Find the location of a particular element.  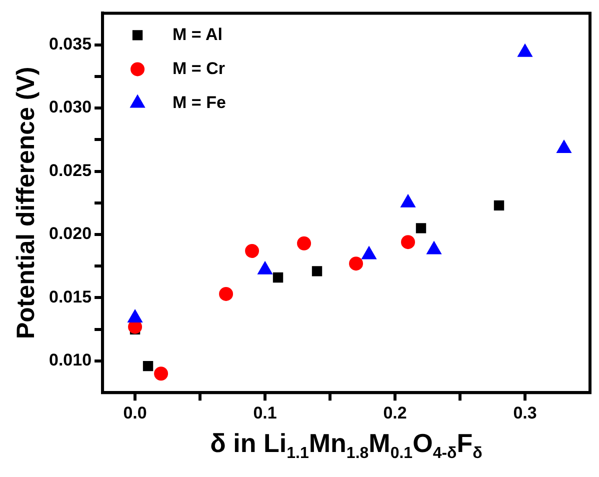

y-tick-label: 0.030 is located at coordinates (70, 107).